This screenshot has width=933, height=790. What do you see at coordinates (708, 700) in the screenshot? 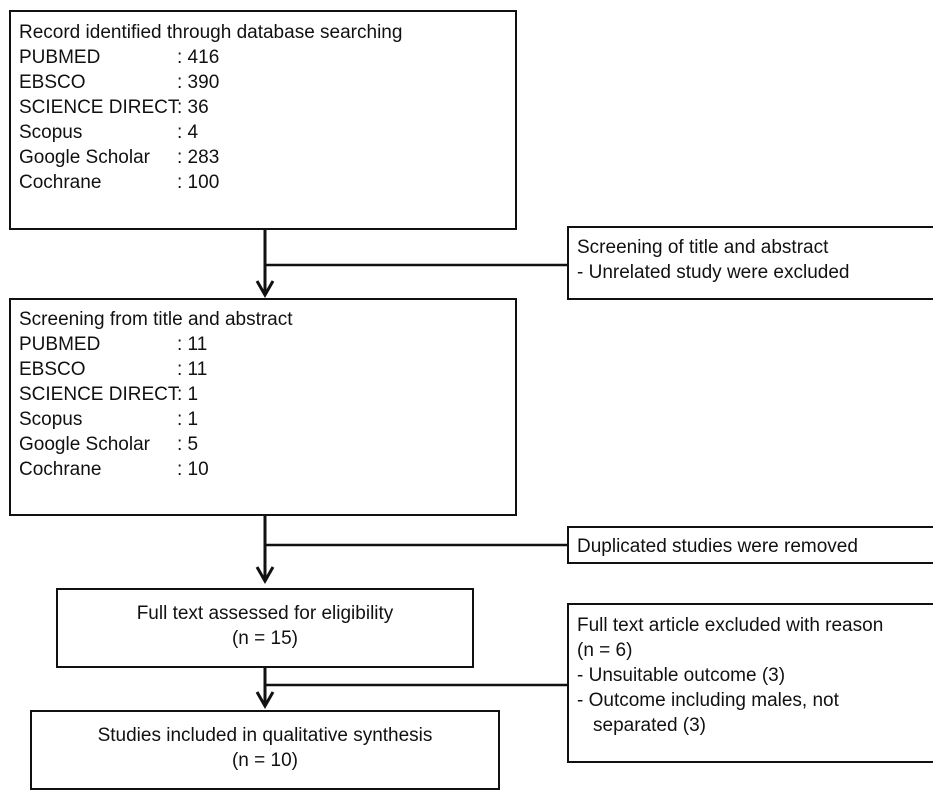
I see `exclusion-reason: - Outcome including males, not` at bounding box center [708, 700].